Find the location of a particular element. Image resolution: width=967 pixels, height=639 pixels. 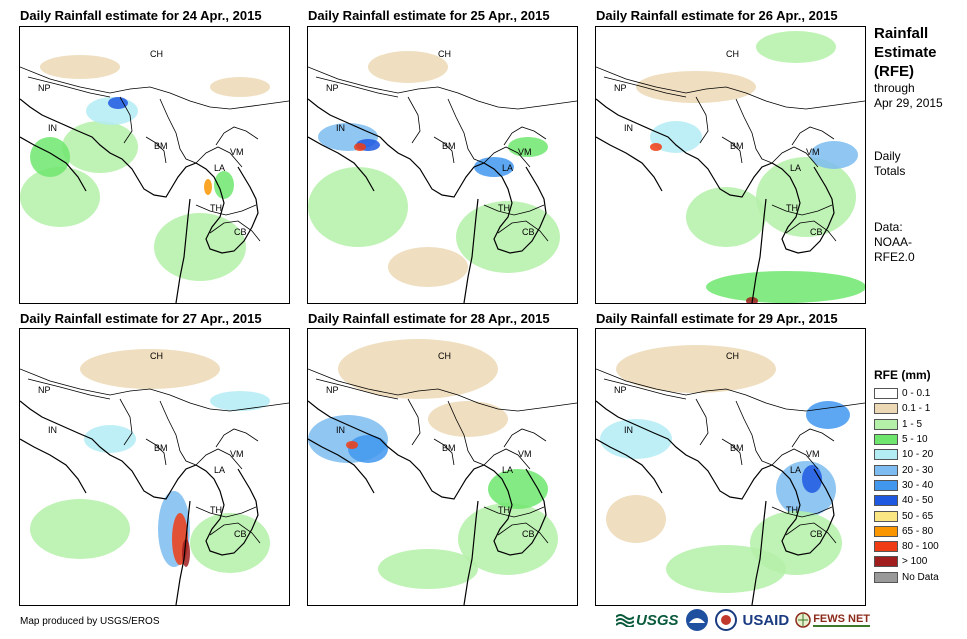

fews-globe-icon is located at coordinates (803, 620).